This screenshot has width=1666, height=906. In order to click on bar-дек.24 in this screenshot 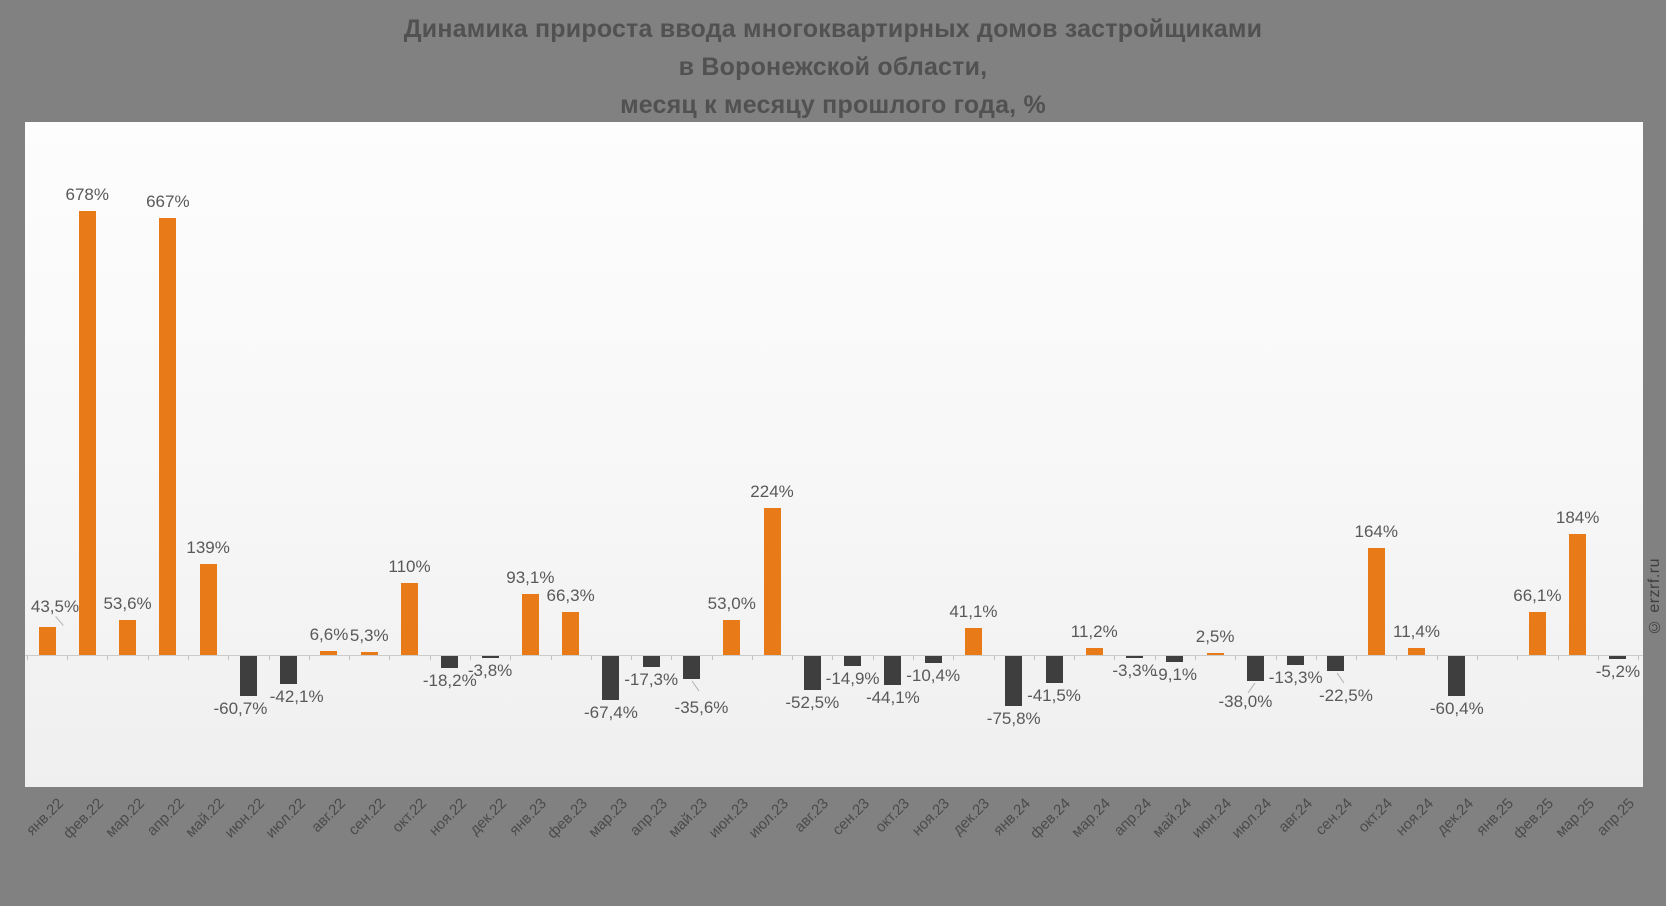, I will do `click(1456, 676)`.